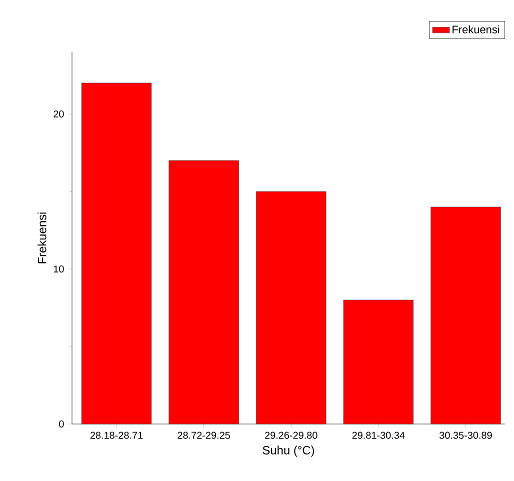  Describe the element at coordinates (116, 435) in the screenshot. I see `x-tick-label: 28.18-28.71` at that location.